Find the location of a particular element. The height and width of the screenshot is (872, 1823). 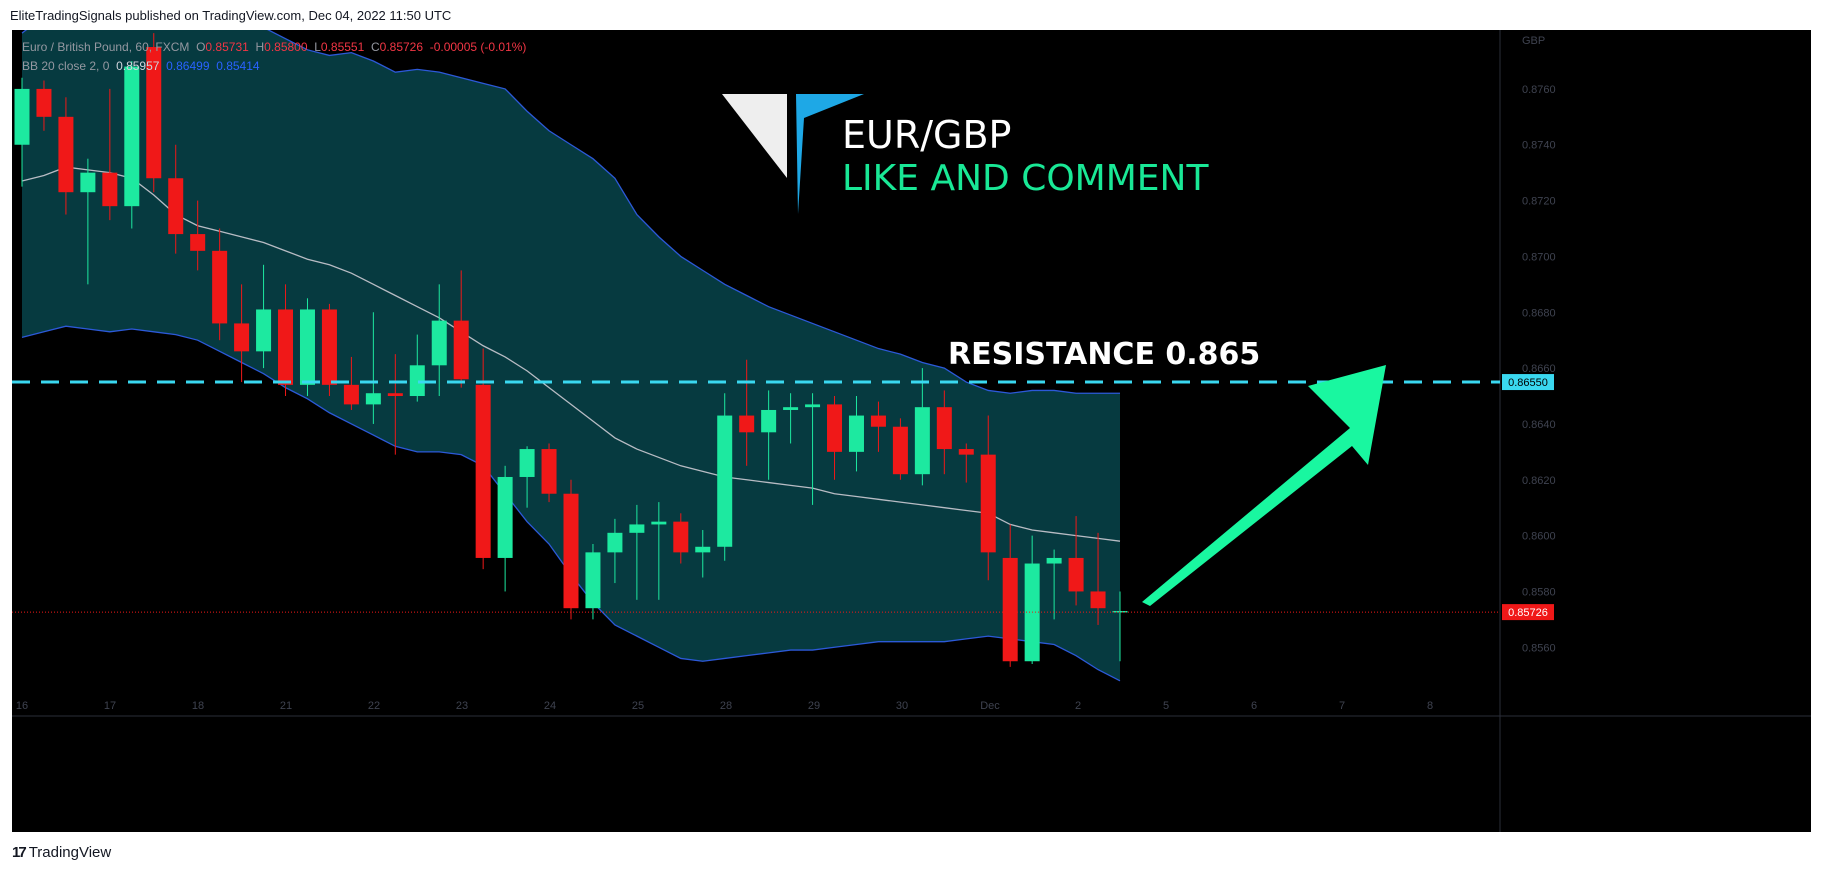

ohlc-low: 0.85551 is located at coordinates (342, 47).